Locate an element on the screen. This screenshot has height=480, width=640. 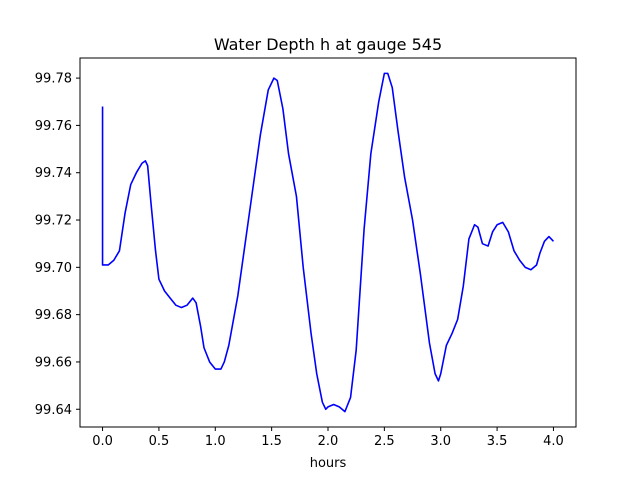
x-tick-label: 0.0 is located at coordinates (102, 441).